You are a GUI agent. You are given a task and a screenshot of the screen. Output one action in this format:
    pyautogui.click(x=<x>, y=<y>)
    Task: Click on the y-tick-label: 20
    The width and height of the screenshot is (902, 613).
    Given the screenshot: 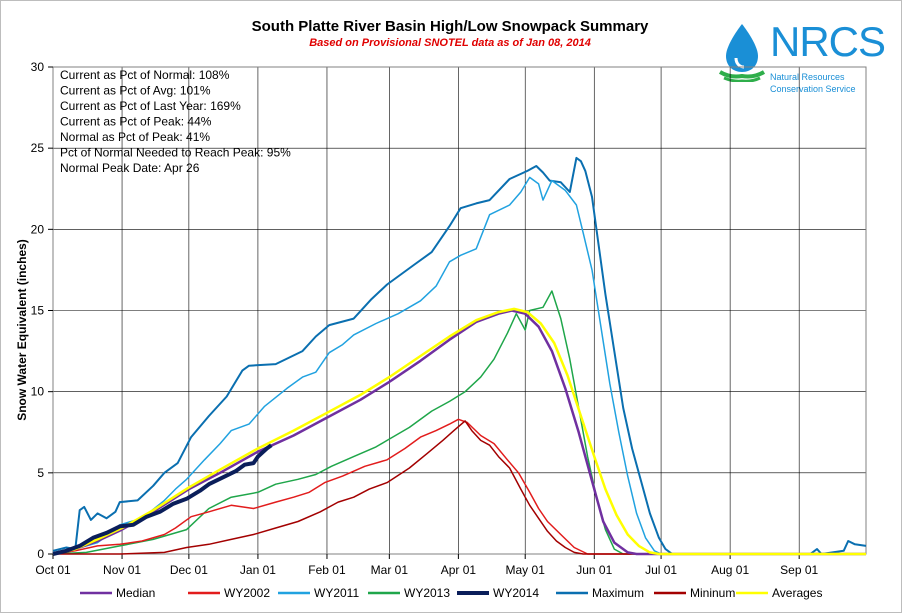 What is the action you would take?
    pyautogui.click(x=38, y=229)
    